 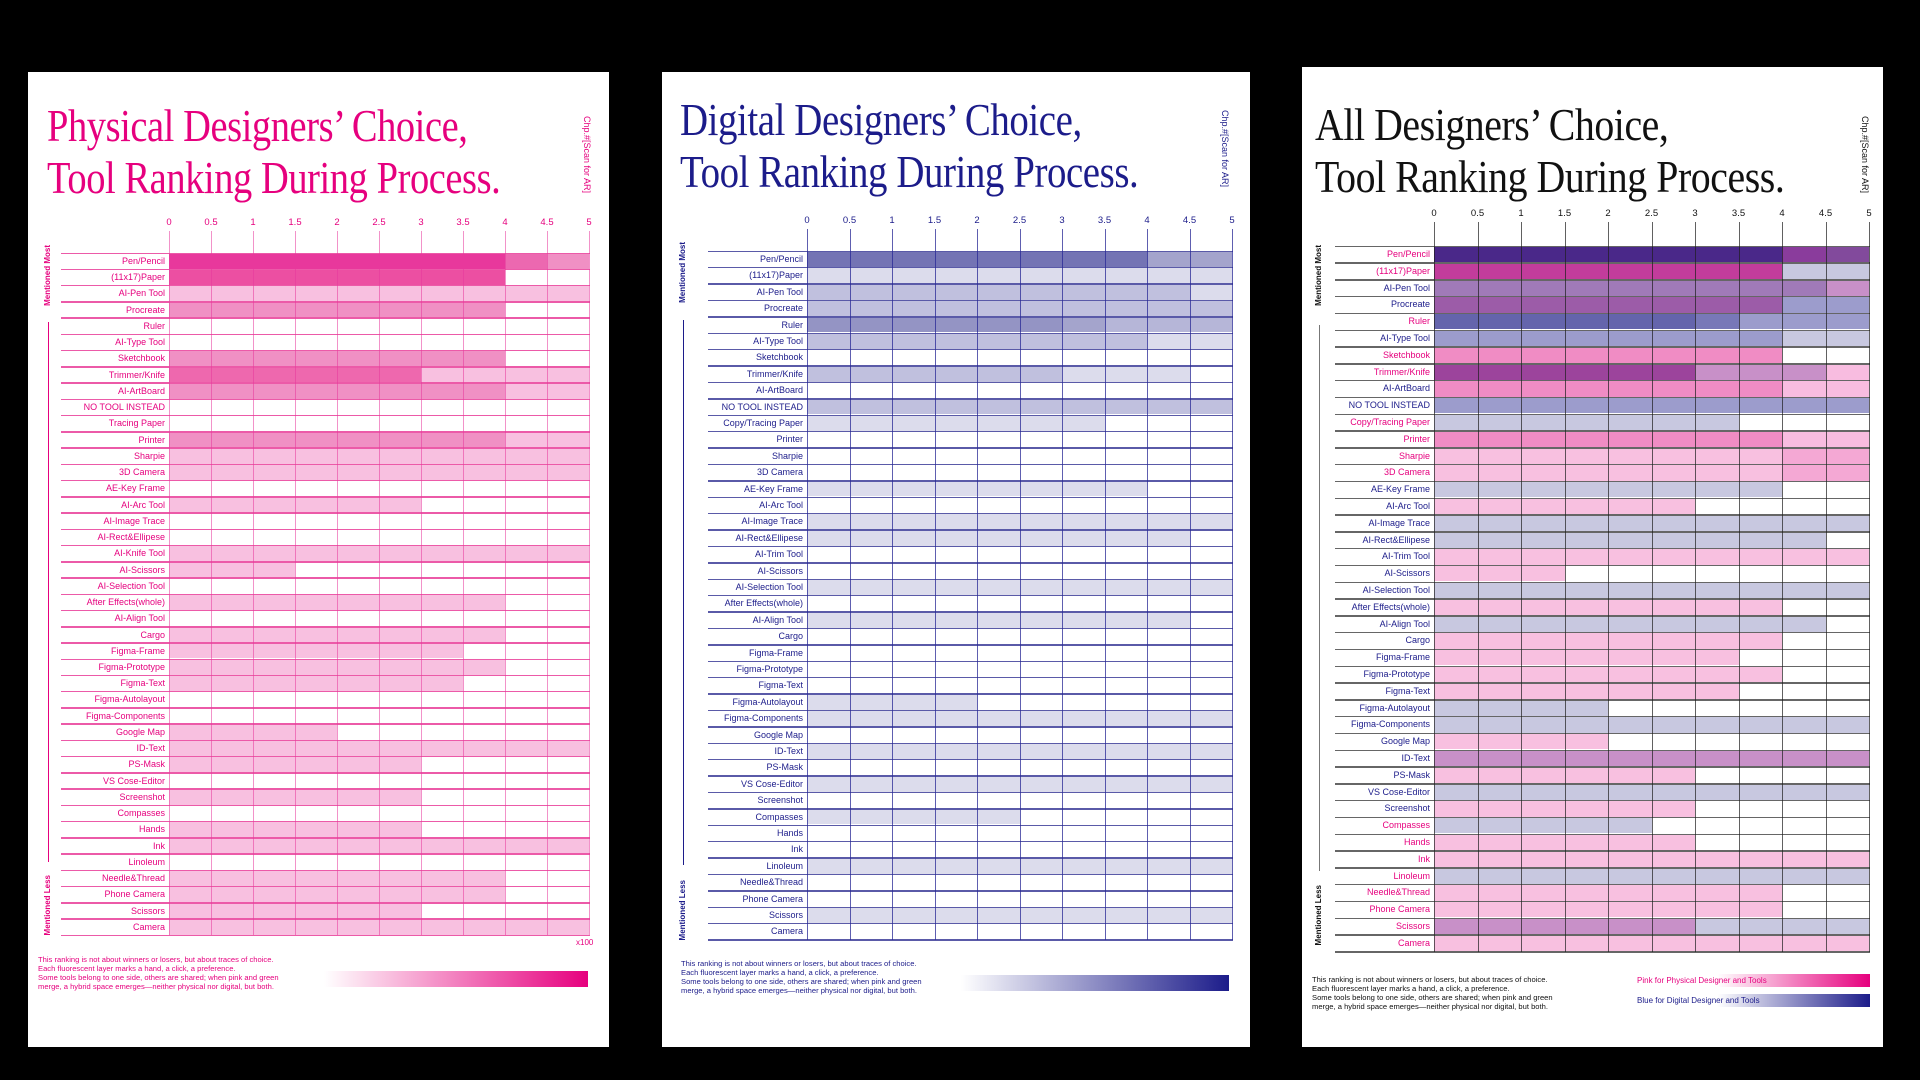 I want to click on row-label: Trimmer/Knife, so click(x=136, y=374).